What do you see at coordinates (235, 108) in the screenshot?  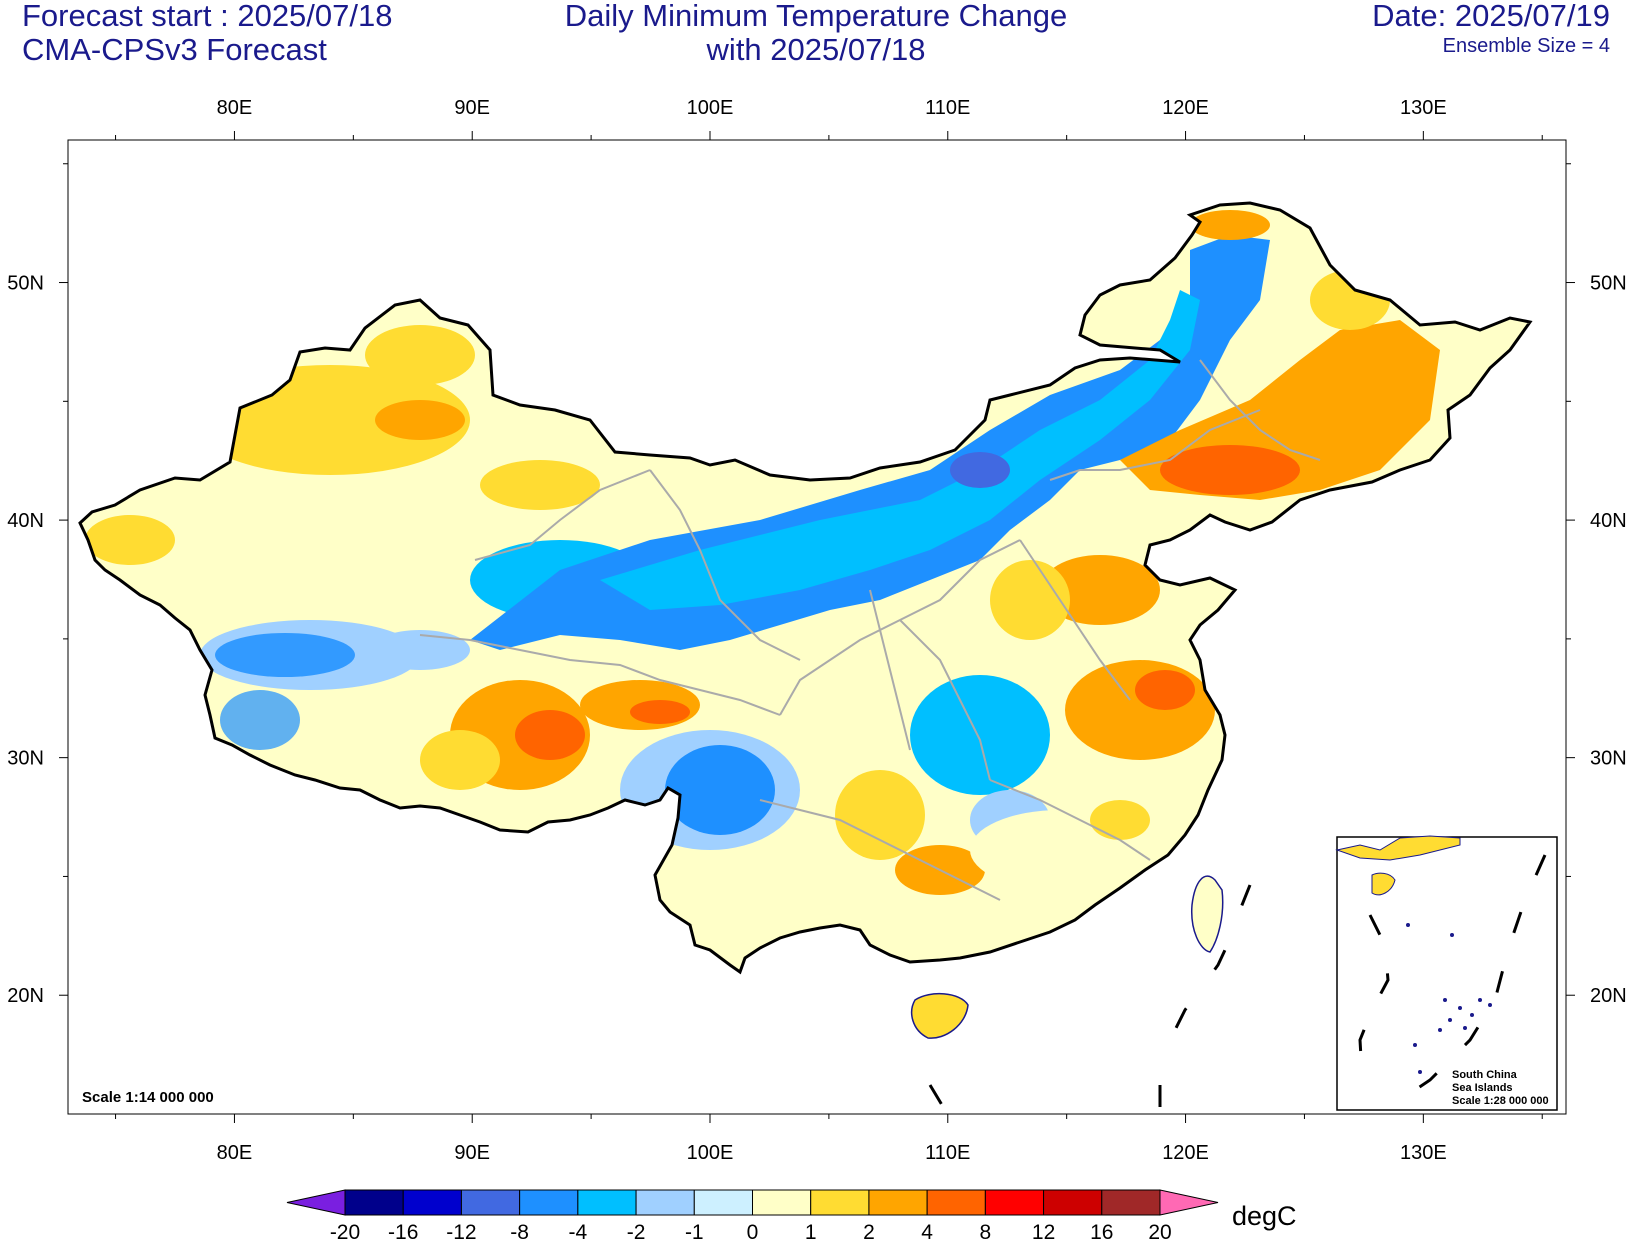 I see `lon-label-top: 80E` at bounding box center [235, 108].